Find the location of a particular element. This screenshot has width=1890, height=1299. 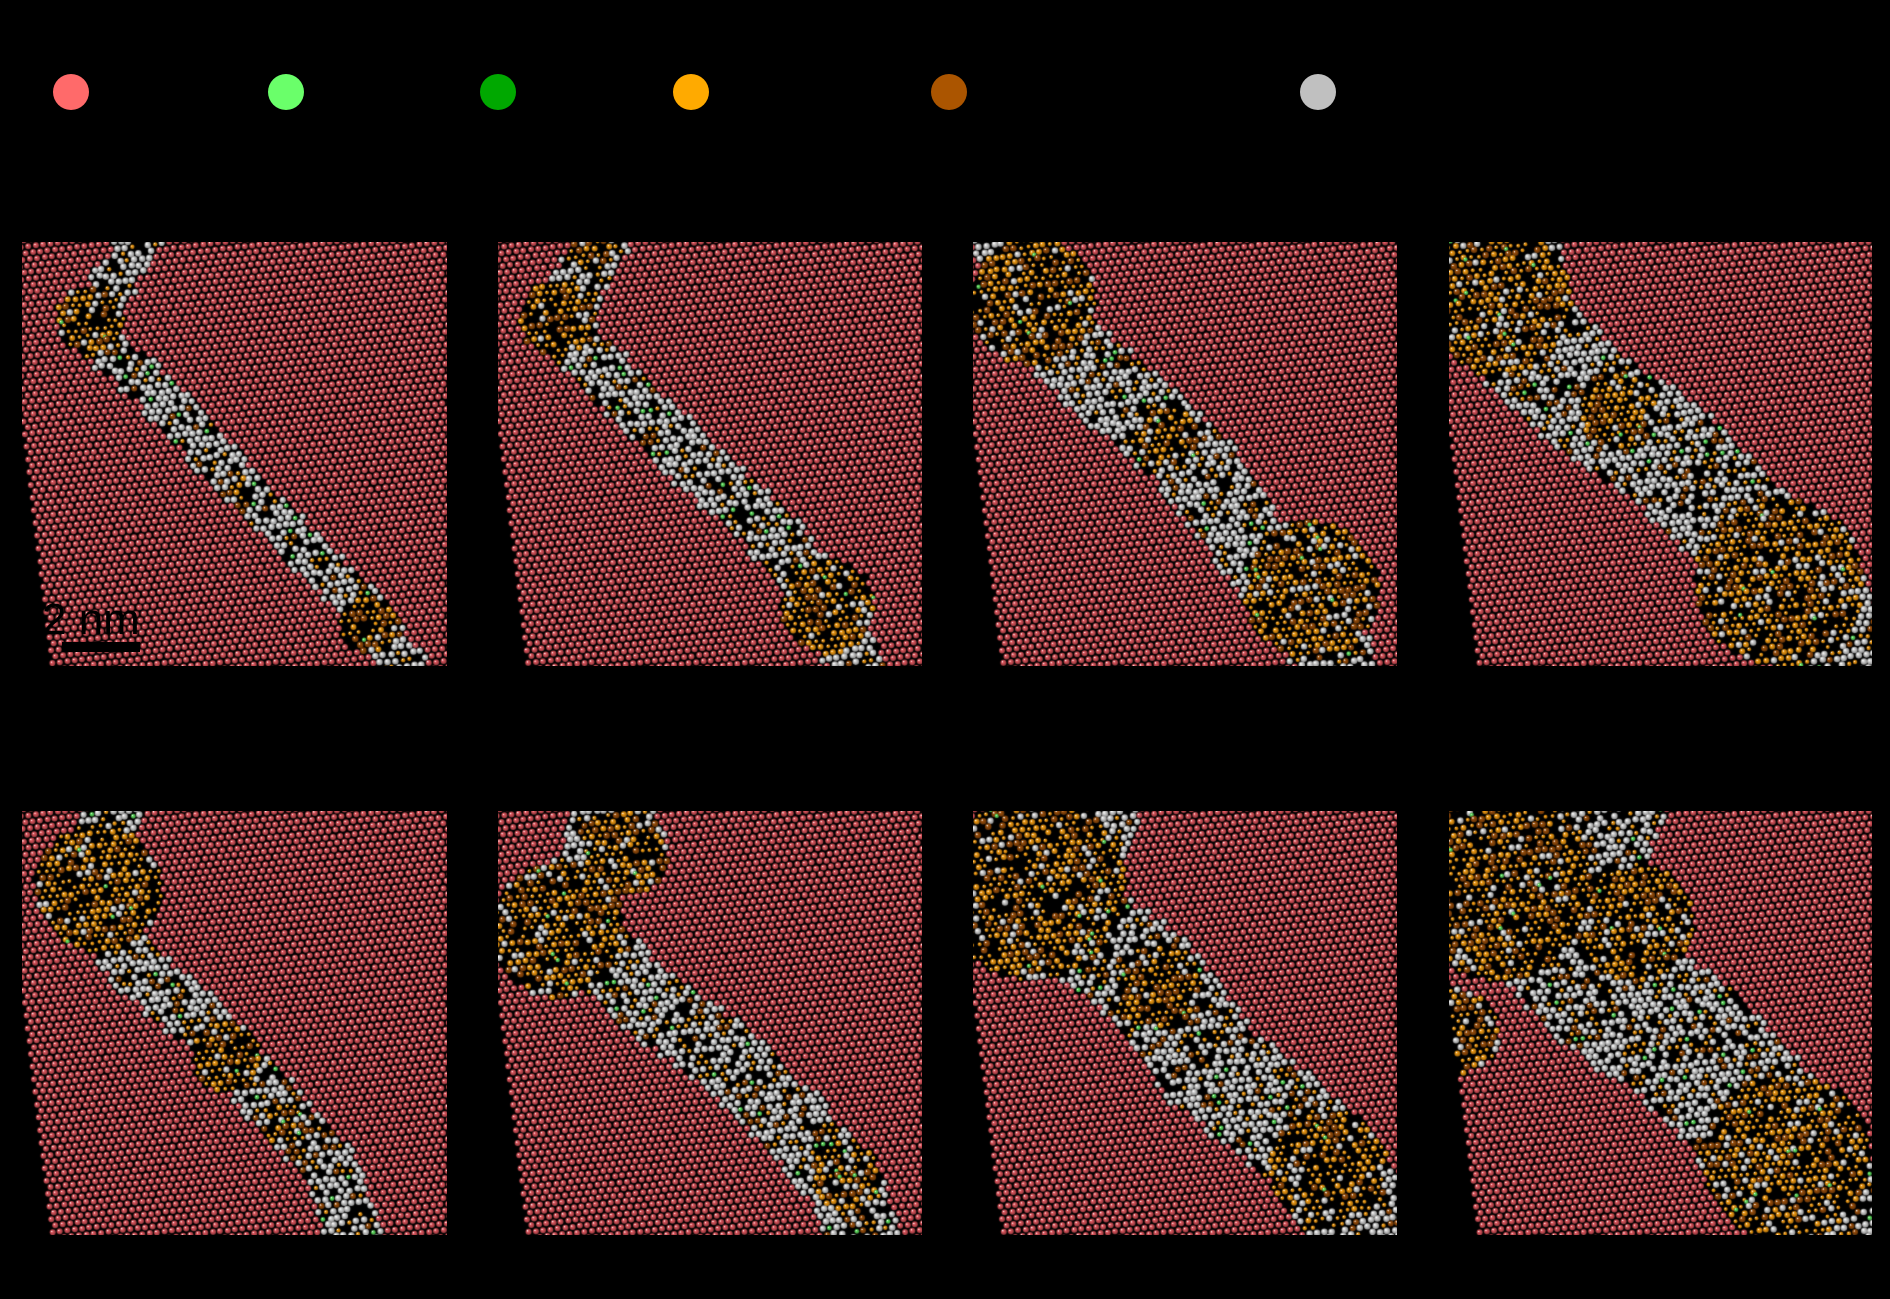

scale-bar-line is located at coordinates (101, 647).